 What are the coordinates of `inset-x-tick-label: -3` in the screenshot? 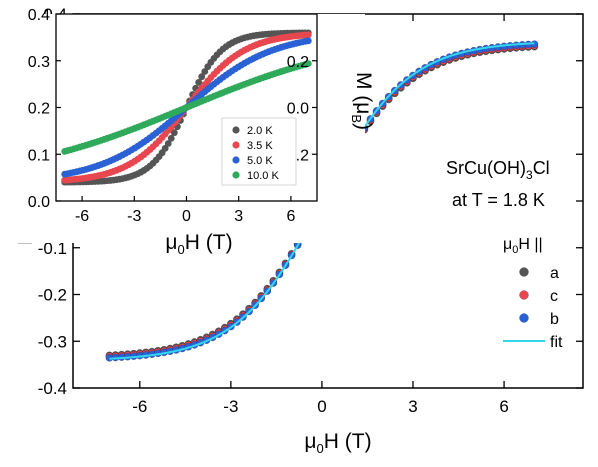 It's located at (134, 216).